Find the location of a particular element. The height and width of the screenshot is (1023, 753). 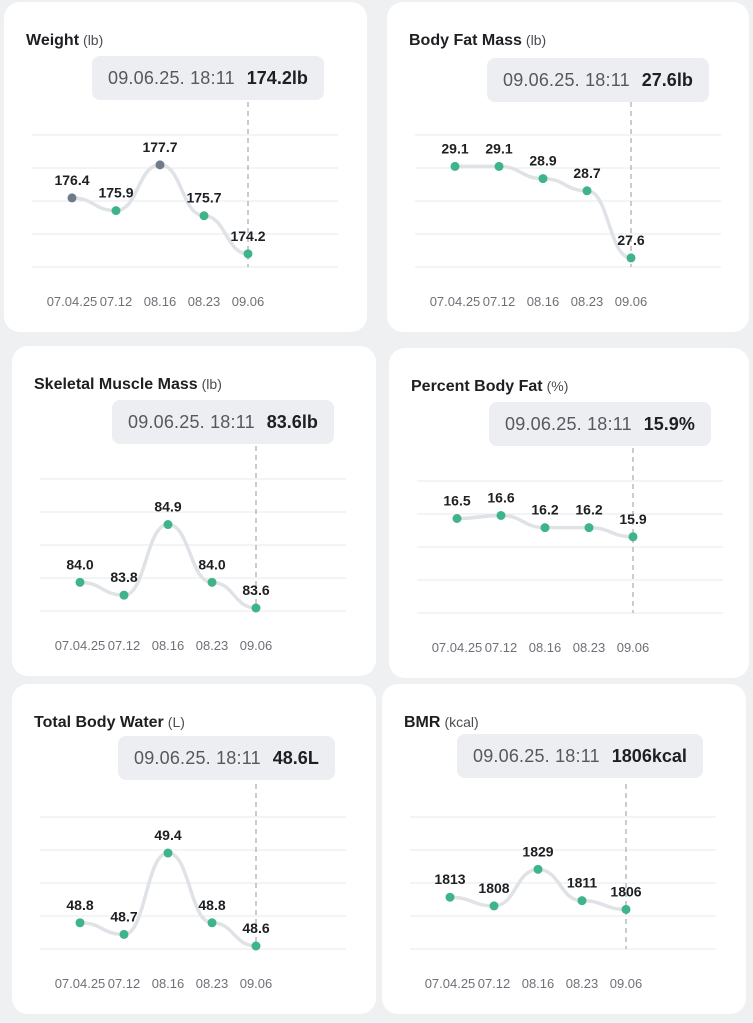

tooltip-value: 27.6lb is located at coordinates (667, 79).